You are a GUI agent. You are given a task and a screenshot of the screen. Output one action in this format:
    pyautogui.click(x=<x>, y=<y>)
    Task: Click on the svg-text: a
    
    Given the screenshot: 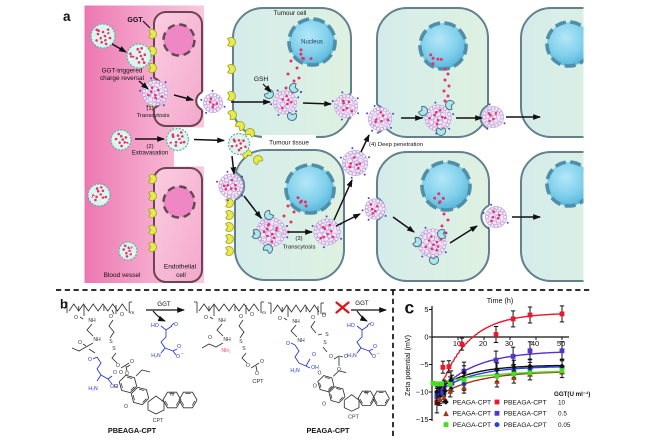 What is the action you would take?
    pyautogui.click(x=67, y=16)
    